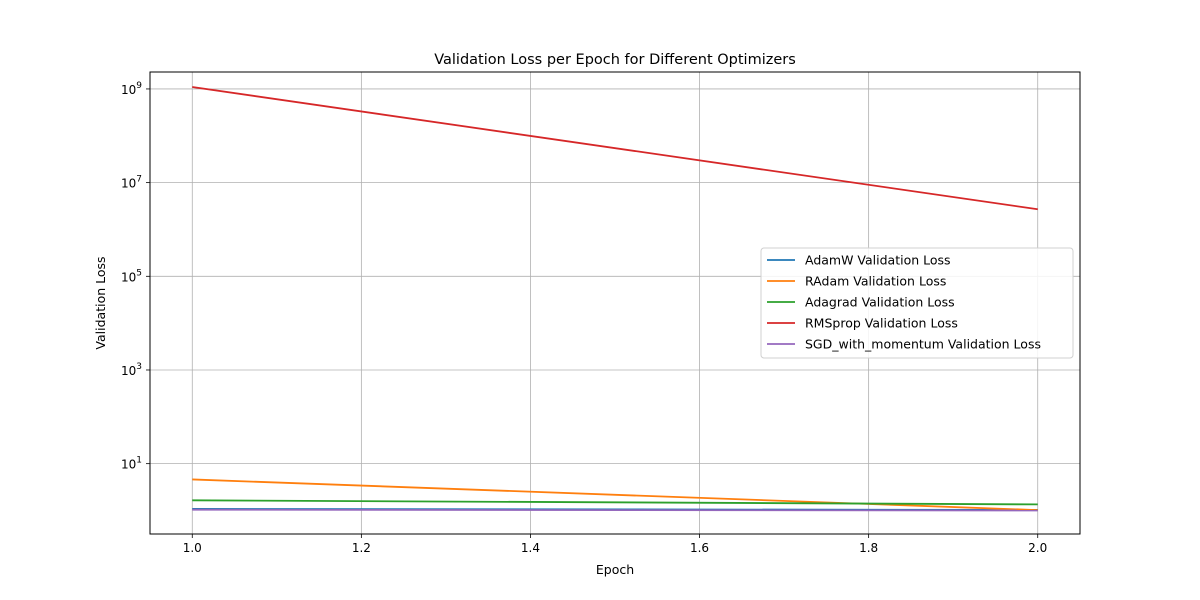 The height and width of the screenshot is (600, 1200). What do you see at coordinates (139, 86) in the screenshot?
I see `y-tick-exponent: 9` at bounding box center [139, 86].